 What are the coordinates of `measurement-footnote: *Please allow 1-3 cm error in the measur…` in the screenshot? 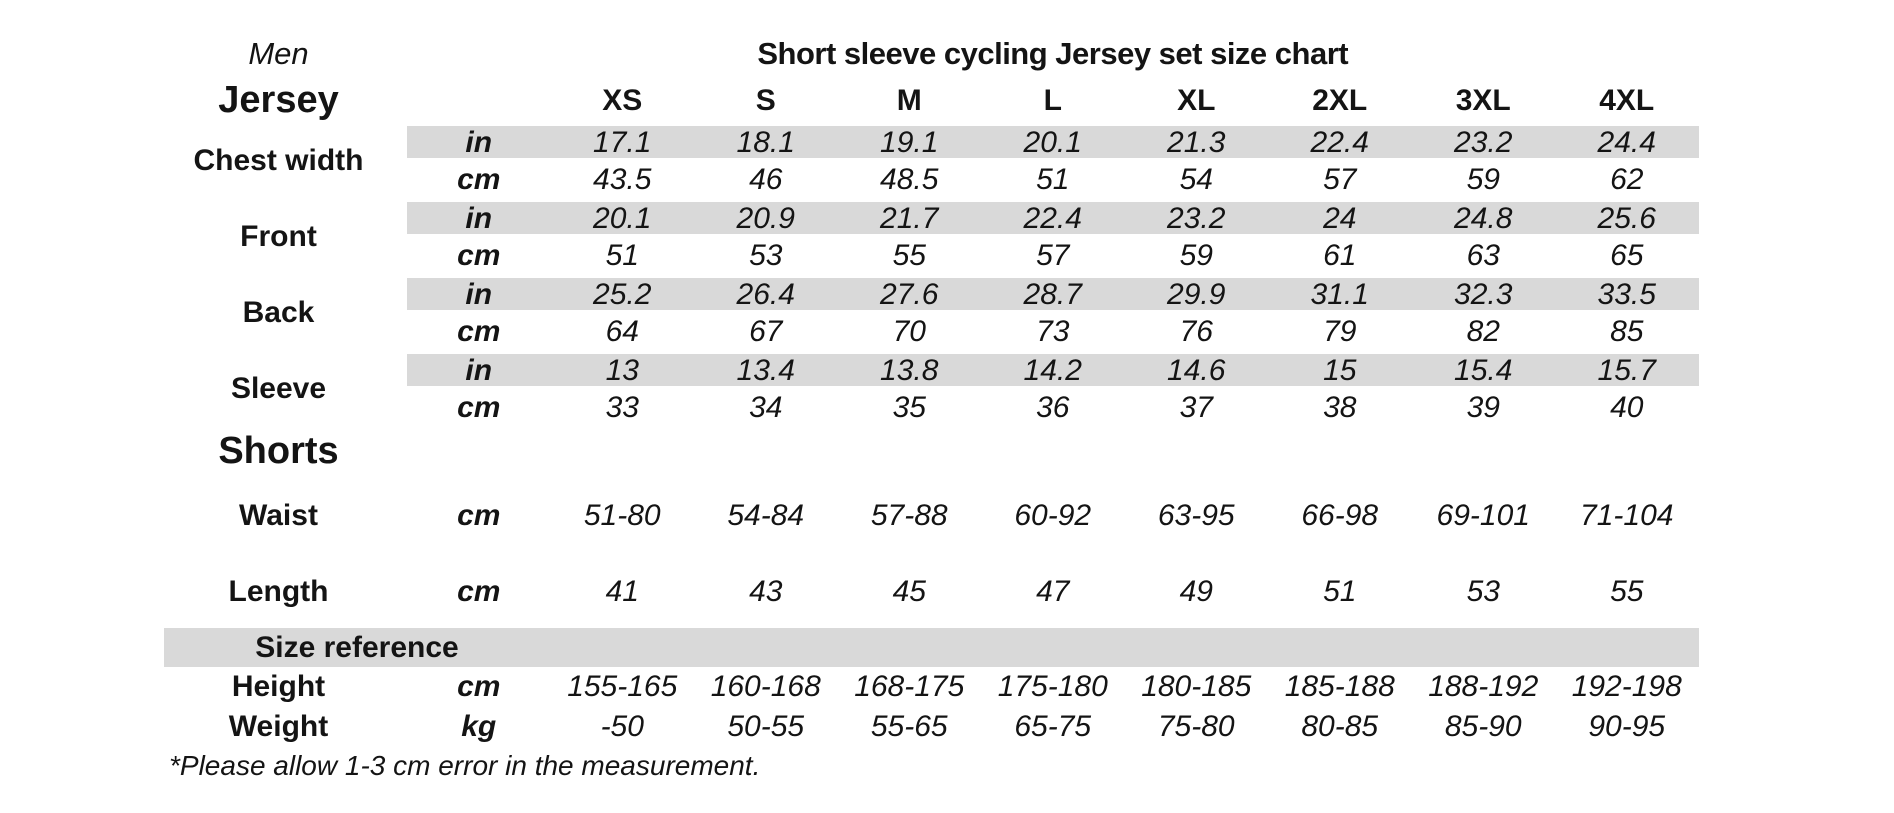 It's located at (465, 765).